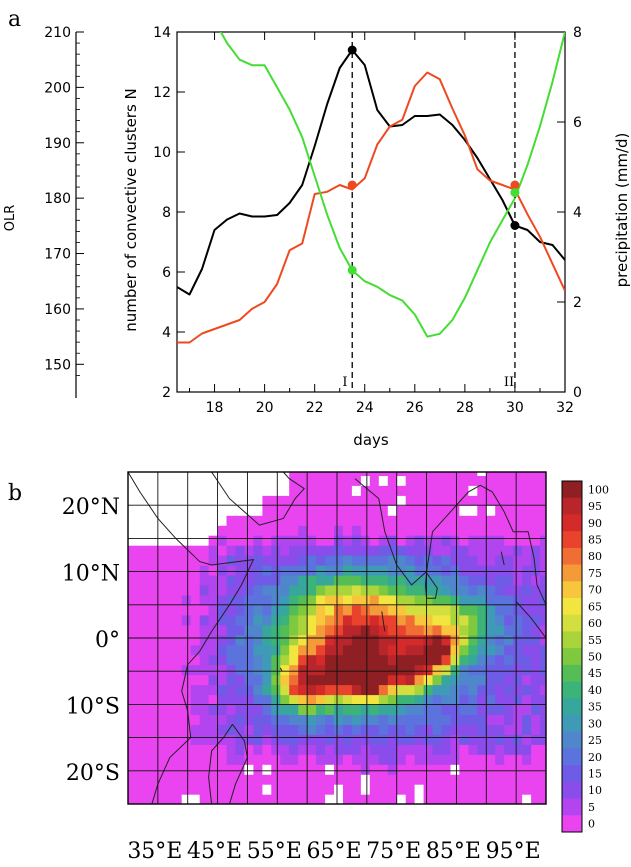  What do you see at coordinates (577, 393) in the screenshot?
I see `precip-tick-label: 0` at bounding box center [577, 393].